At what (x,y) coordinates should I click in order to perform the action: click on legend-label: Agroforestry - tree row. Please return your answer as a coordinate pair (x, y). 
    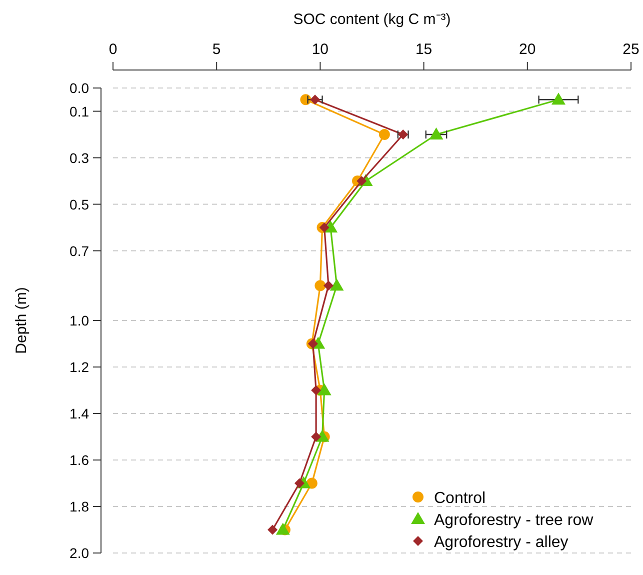
    Looking at the image, I should click on (514, 520).